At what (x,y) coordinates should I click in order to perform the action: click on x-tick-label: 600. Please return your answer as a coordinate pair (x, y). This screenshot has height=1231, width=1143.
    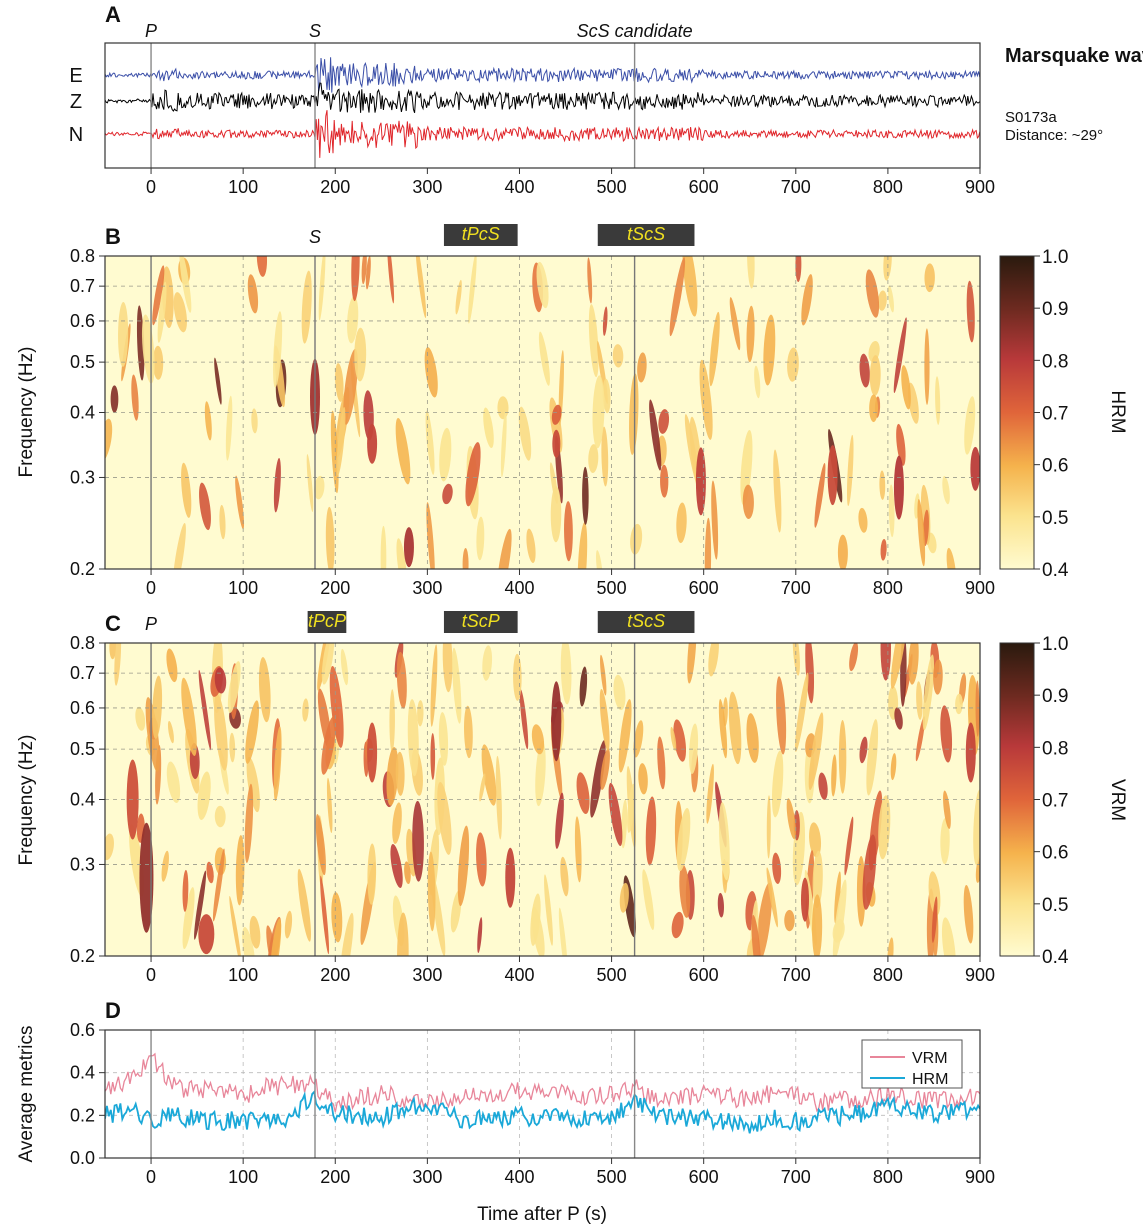
    Looking at the image, I should click on (704, 588).